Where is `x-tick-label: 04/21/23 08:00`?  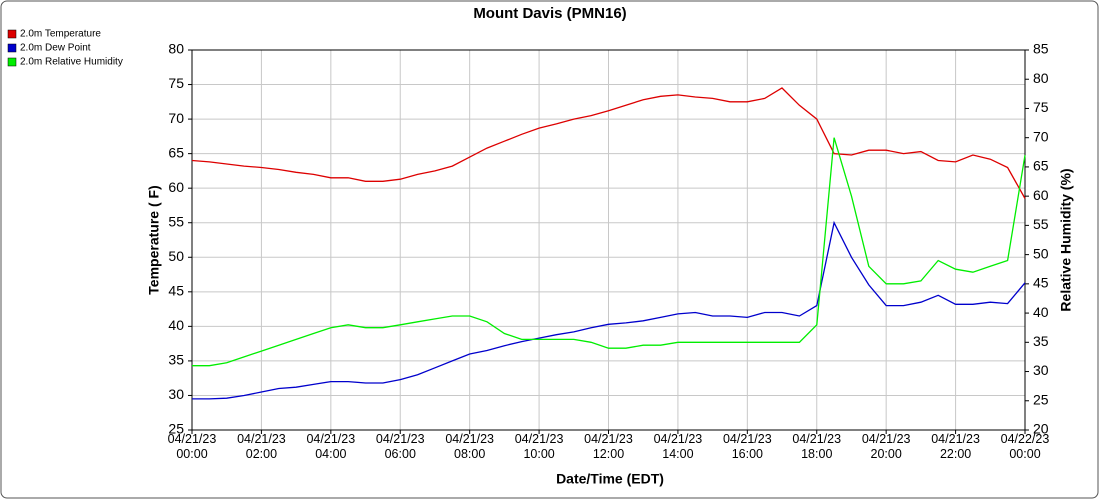
x-tick-label: 04/21/23 08:00 is located at coordinates (469, 446).